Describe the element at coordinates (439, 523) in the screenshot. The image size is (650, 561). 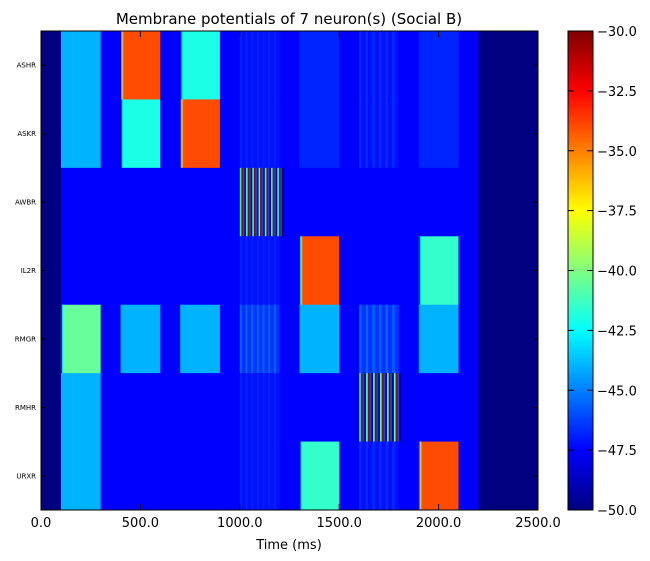
I see `x-tick-label: 2000.0` at that location.